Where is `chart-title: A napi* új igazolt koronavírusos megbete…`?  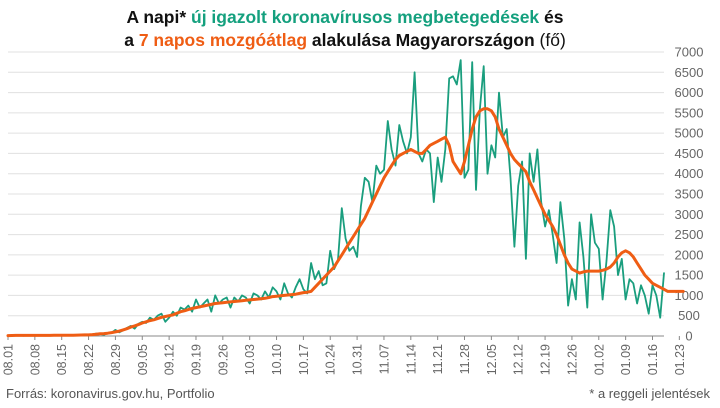 chart-title: A napi* új igazolt koronavírusos megbete… is located at coordinates (345, 29).